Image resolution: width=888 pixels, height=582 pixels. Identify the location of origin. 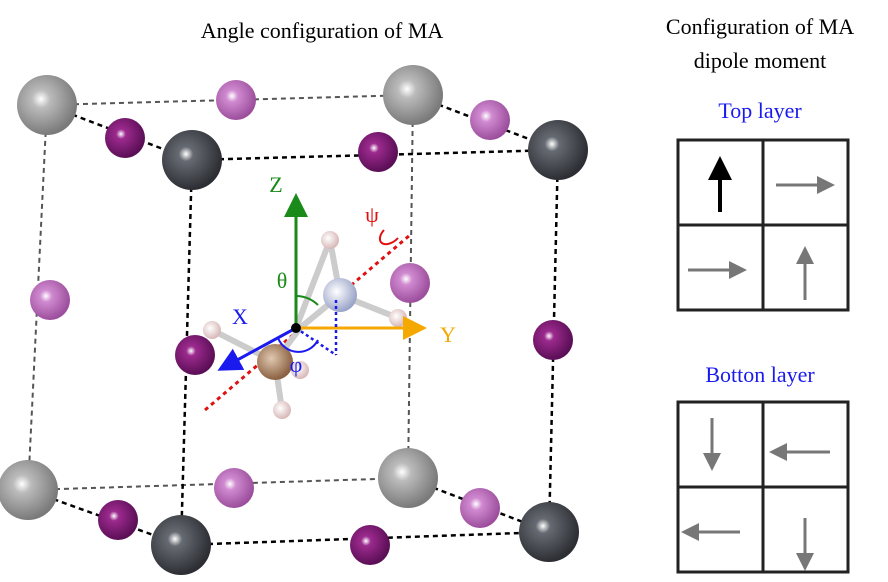
(296, 328).